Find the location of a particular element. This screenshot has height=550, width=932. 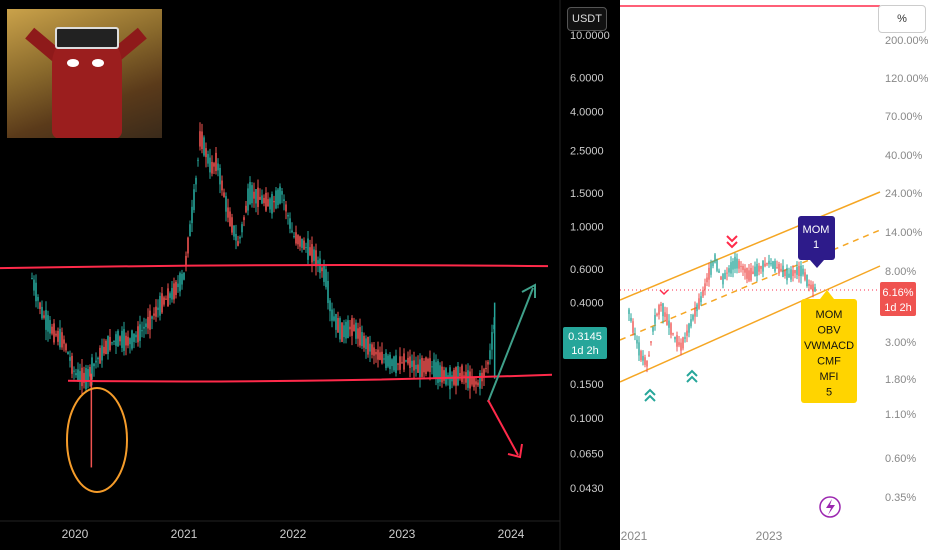

mom-bottom-label-lines: MOM OBV VWMACD CMF MFI 5 is located at coordinates (829, 354).